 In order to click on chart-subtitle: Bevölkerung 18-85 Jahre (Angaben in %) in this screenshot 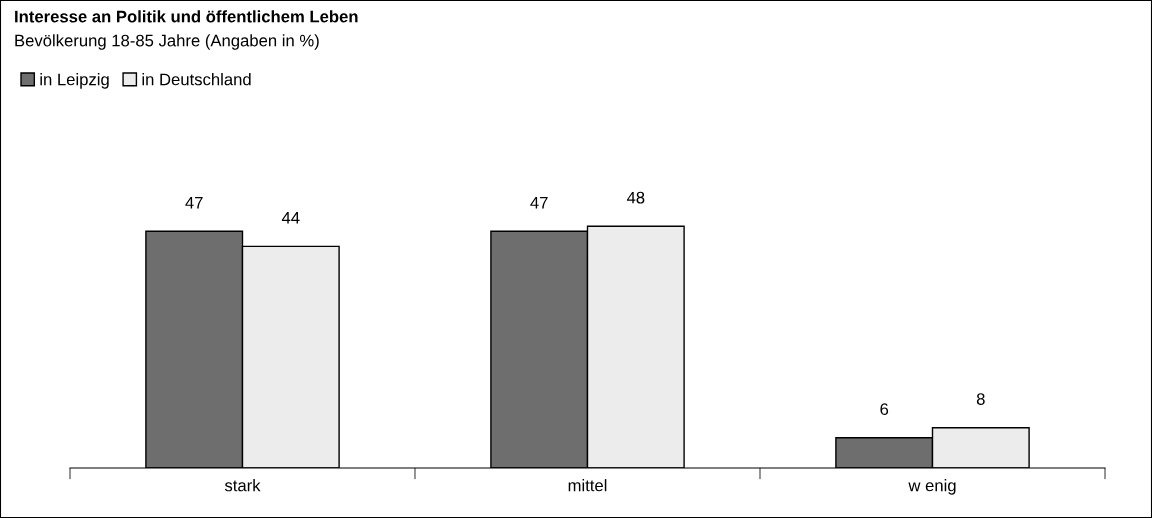, I will do `click(167, 42)`.